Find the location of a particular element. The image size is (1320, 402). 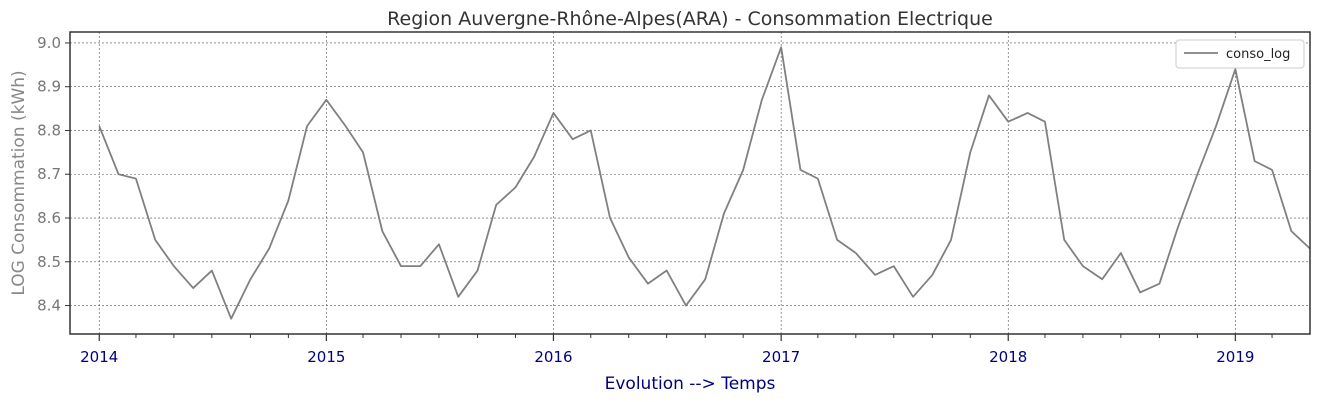

y-tick-label: 8.4 is located at coordinates (49, 306).